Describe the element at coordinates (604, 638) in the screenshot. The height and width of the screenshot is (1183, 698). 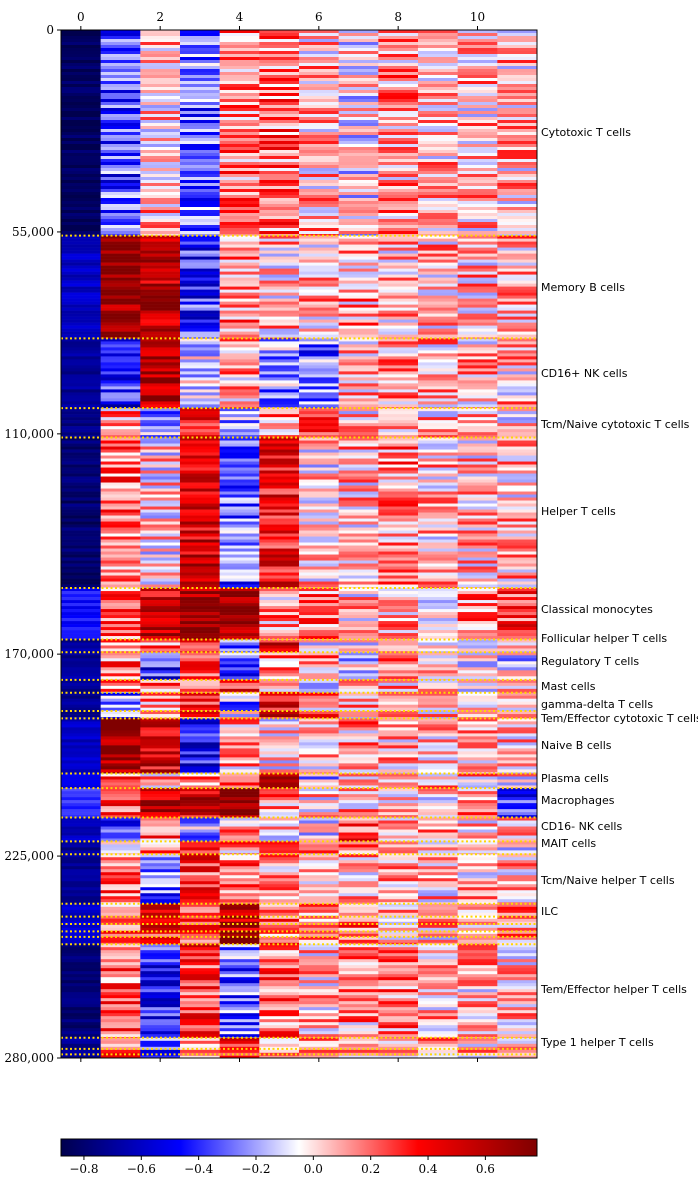
I see `cluster-label: Follicular helper T cells` at that location.